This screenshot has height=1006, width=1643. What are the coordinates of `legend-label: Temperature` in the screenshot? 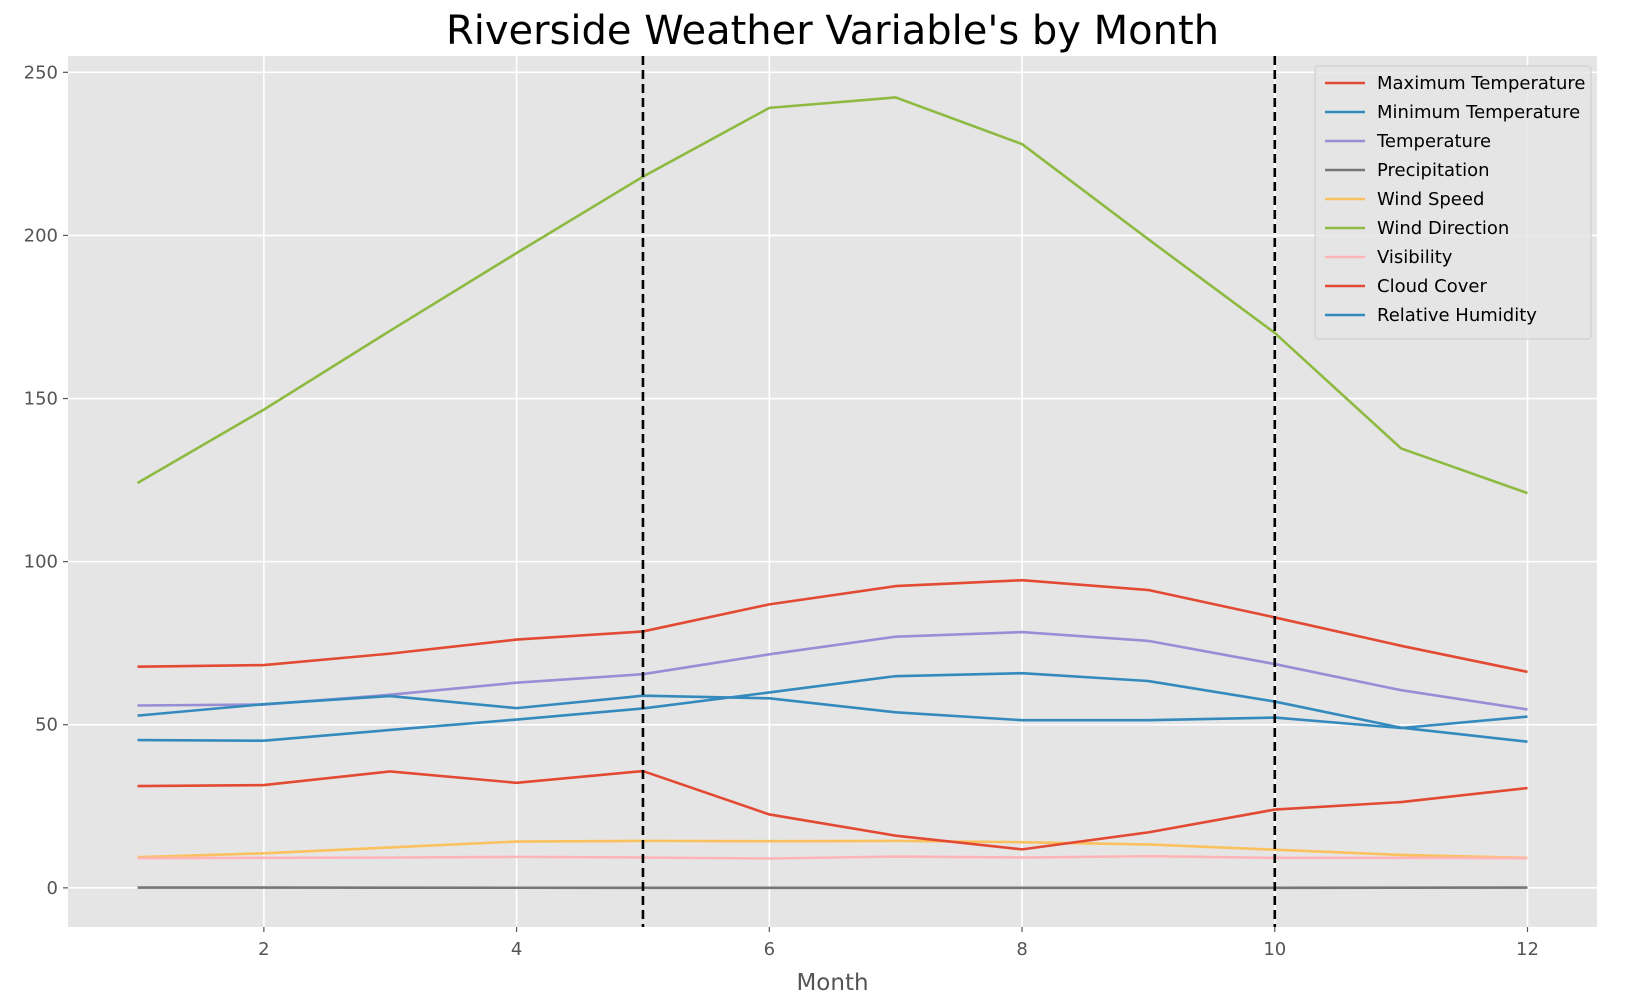 It's located at (1433, 141).